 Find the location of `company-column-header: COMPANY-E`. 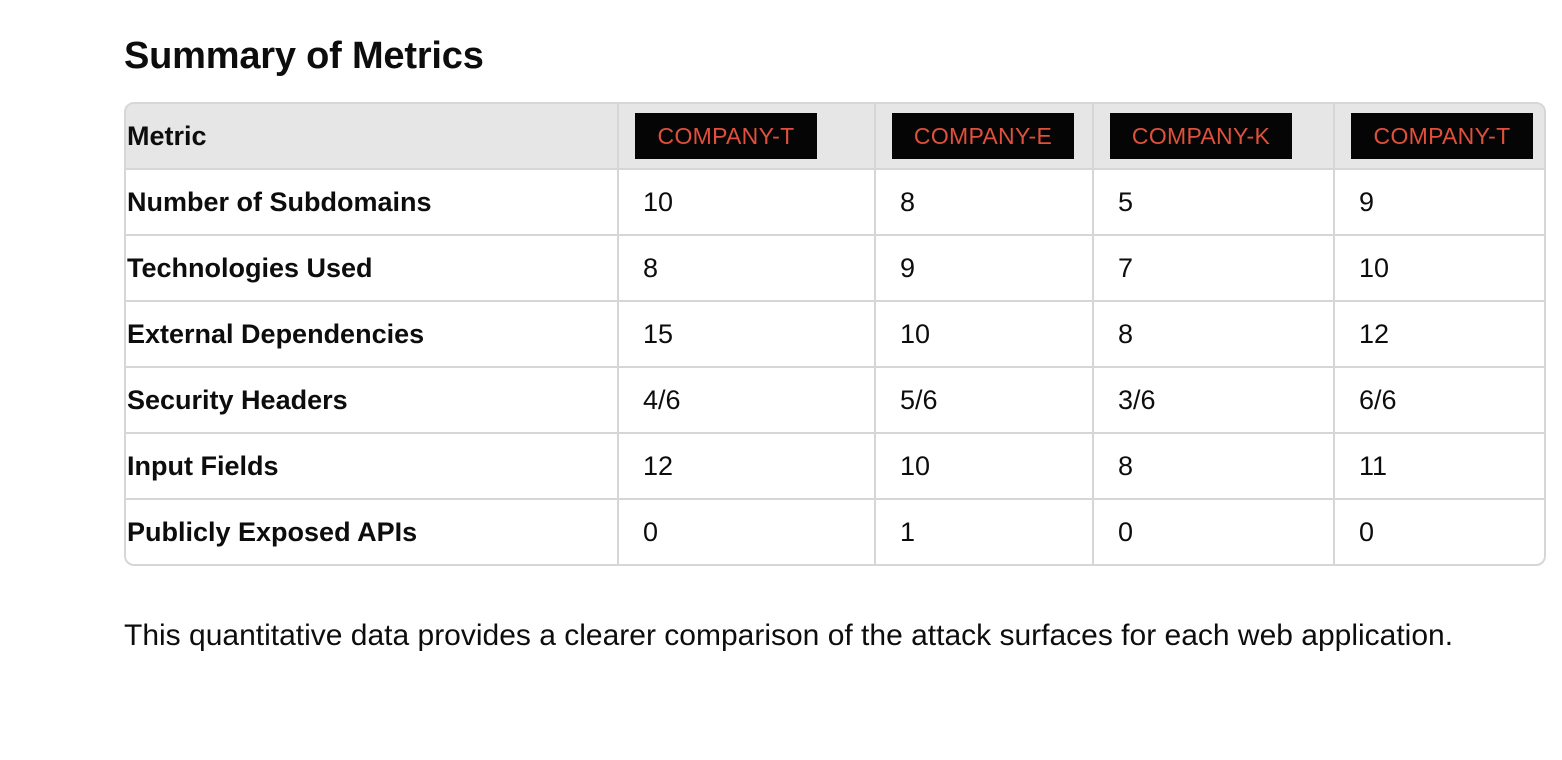

company-column-header: COMPANY-E is located at coordinates (984, 137).